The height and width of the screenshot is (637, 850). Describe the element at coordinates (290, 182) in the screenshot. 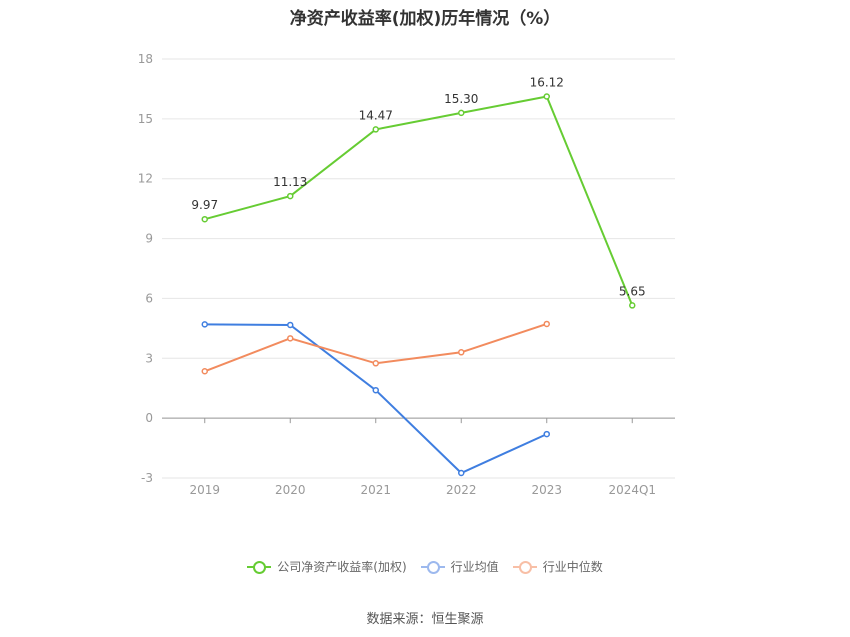

I see `data-label: 11.13` at that location.